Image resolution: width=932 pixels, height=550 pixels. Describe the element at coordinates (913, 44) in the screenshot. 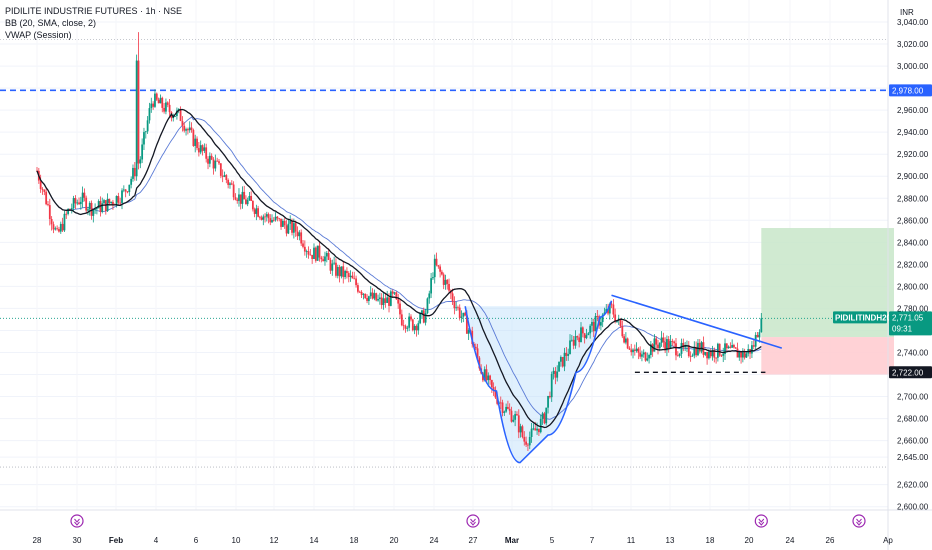

I see `price-tick-label: 3,020.00` at that location.